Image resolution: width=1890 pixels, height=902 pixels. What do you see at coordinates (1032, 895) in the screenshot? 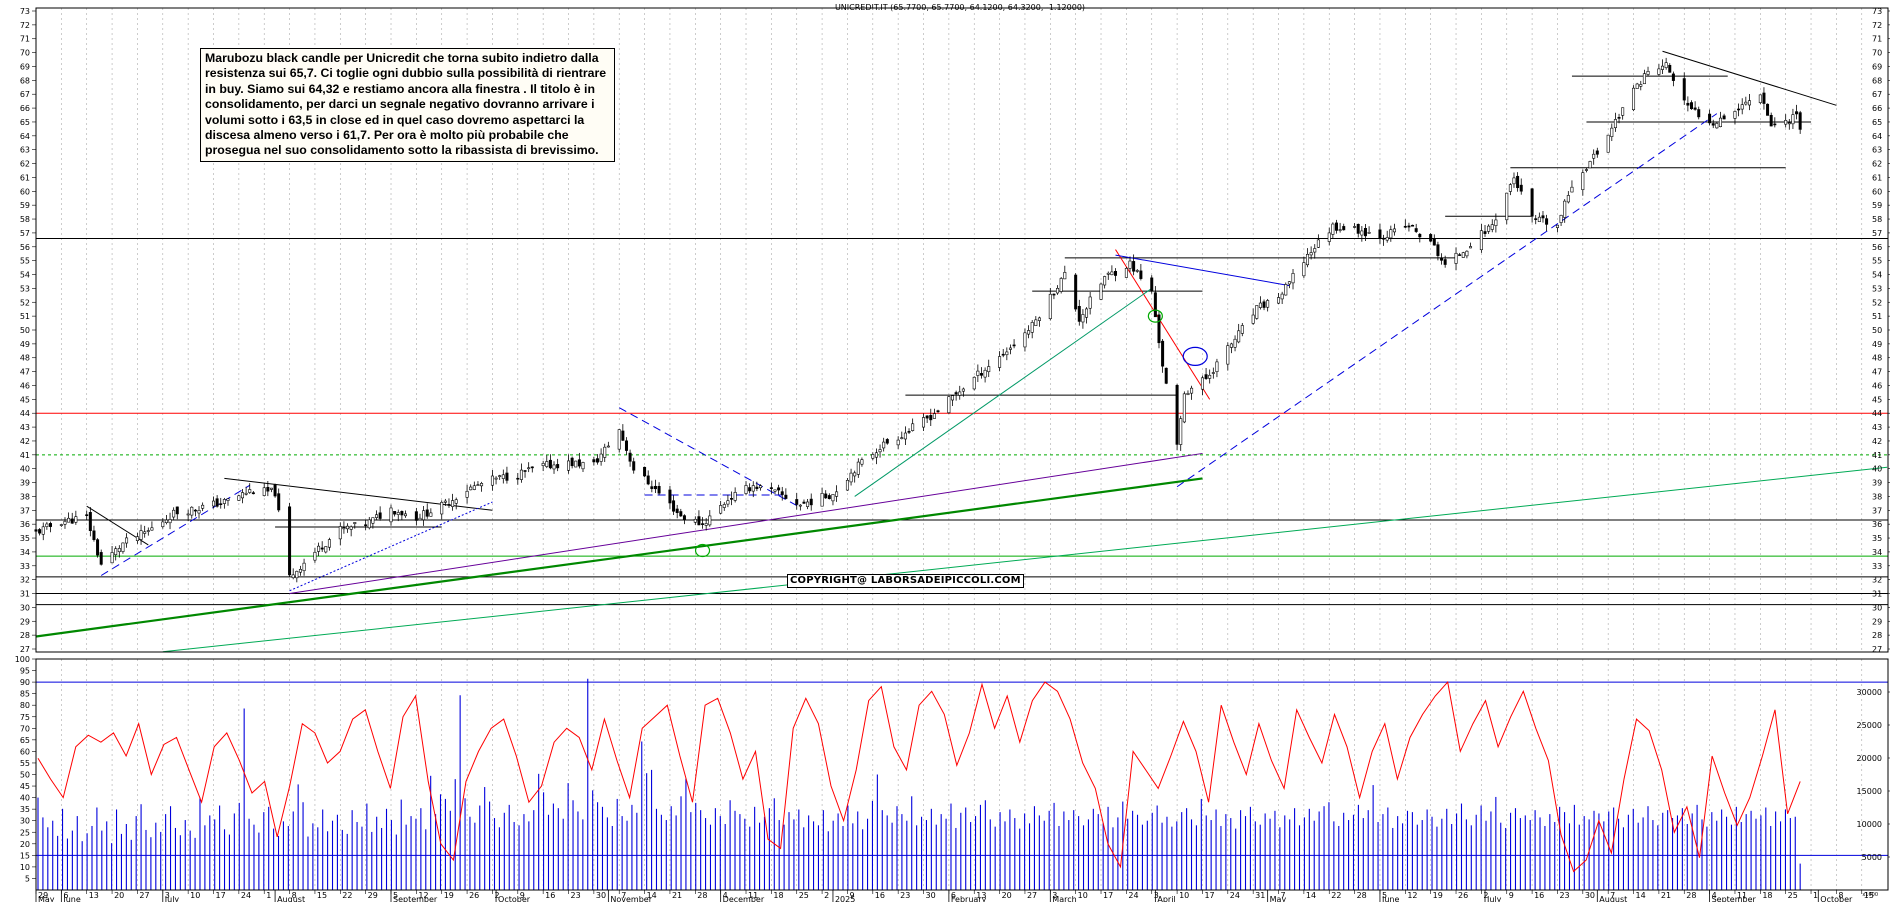
I see `x-day-label: 27` at bounding box center [1032, 895].